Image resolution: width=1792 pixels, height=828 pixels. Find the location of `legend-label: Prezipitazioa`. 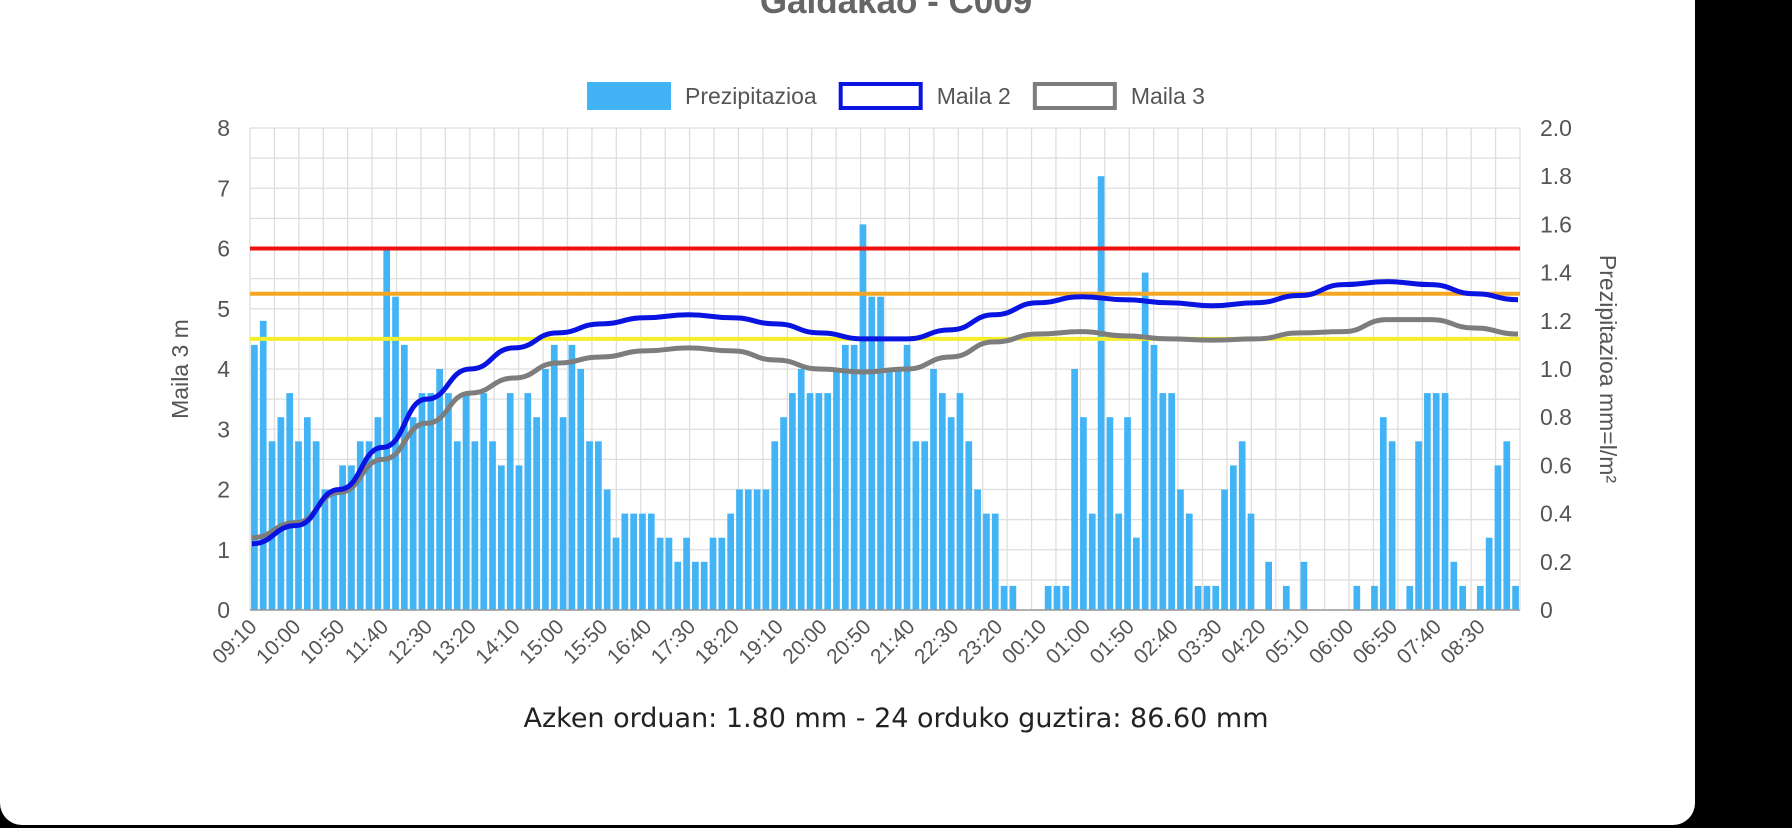

legend-label: Prezipitazioa is located at coordinates (751, 96).